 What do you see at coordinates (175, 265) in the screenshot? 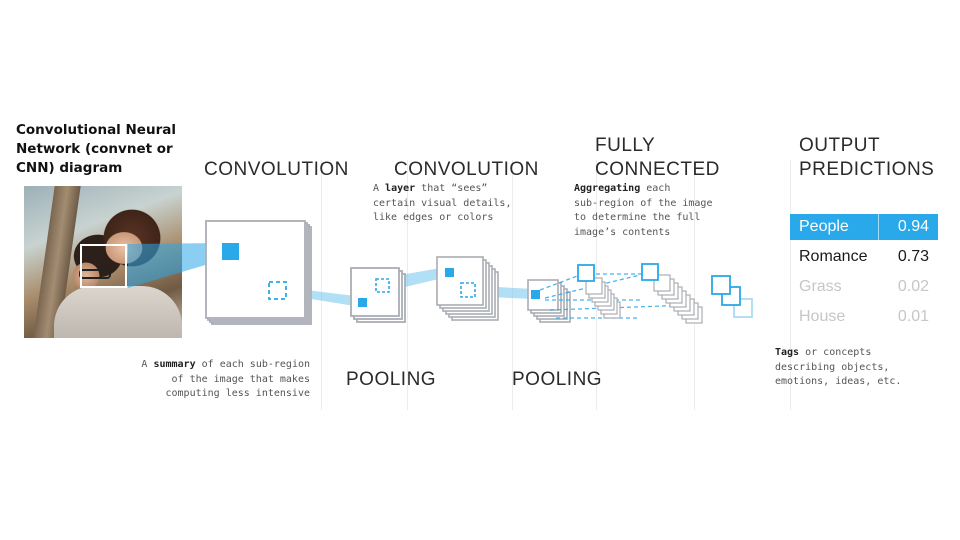
I see `beam-input-to-conv1` at bounding box center [175, 265].